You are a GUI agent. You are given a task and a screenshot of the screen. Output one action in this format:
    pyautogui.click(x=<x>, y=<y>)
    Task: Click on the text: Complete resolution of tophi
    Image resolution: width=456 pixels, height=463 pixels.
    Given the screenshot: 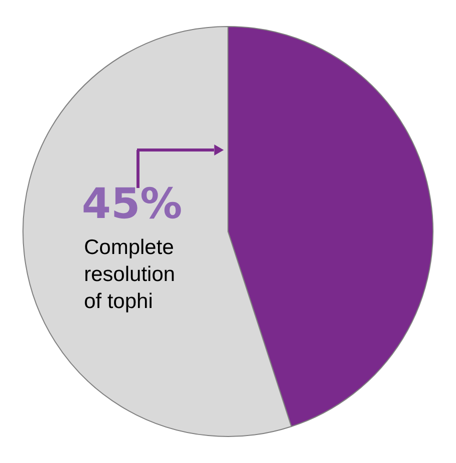 What is the action you would take?
    pyautogui.click(x=130, y=274)
    